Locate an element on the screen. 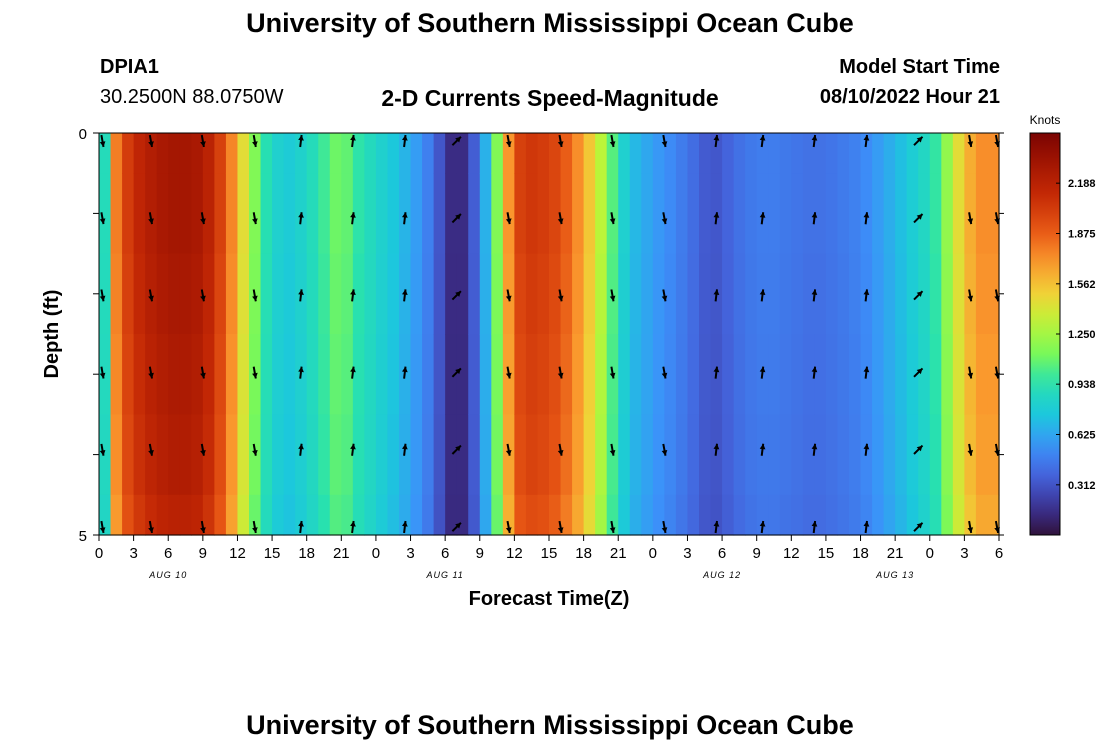  colorbar-tick-label: 1.250 is located at coordinates (1082, 335).